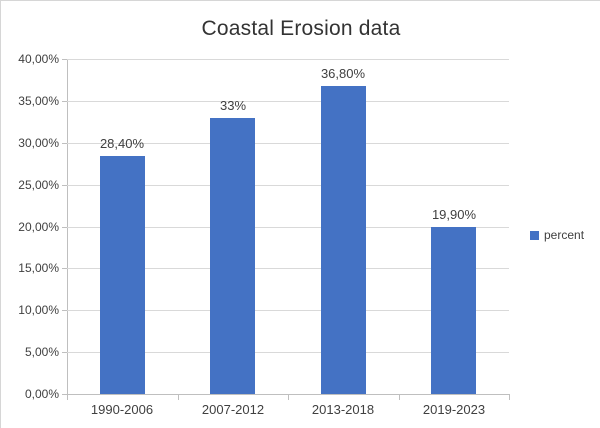  I want to click on y-axis-label: 20,00%, so click(38, 227).